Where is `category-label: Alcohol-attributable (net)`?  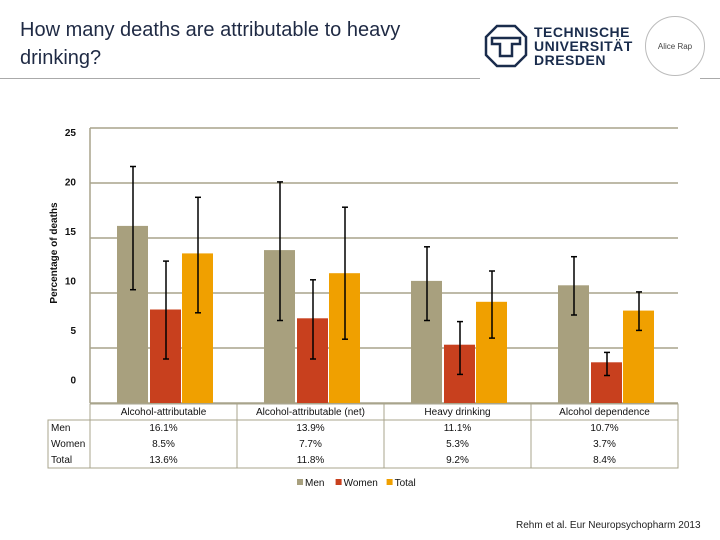
category-label: Alcohol-attributable (net) is located at coordinates (310, 412).